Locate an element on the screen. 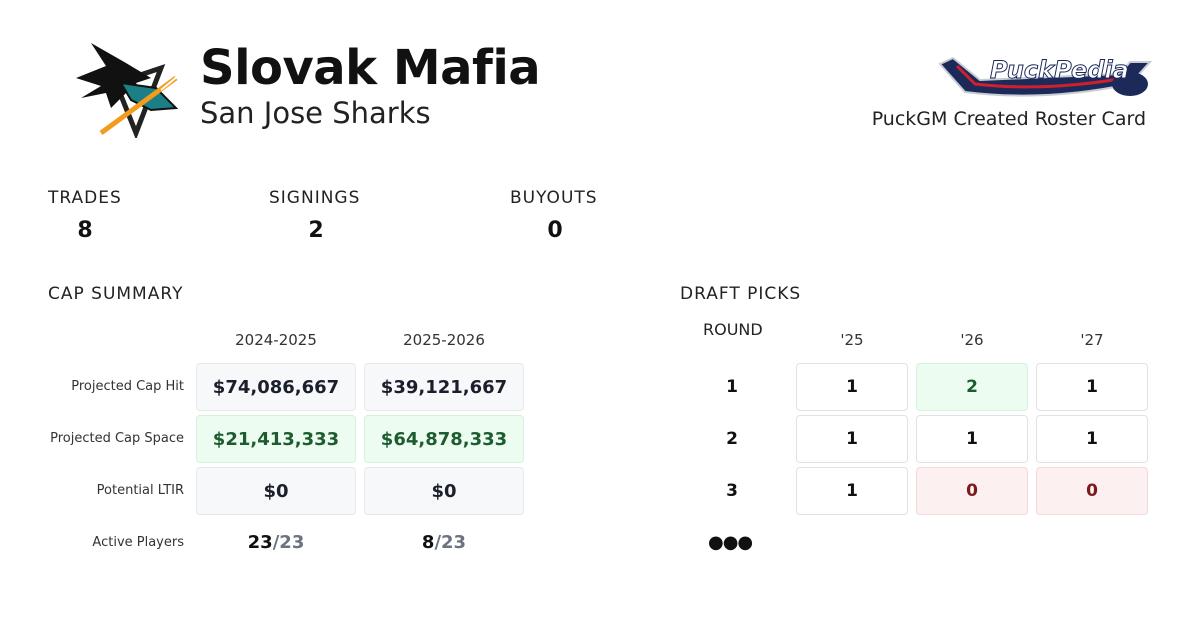  cap-space-cell: $21,413,333 is located at coordinates (276, 439).